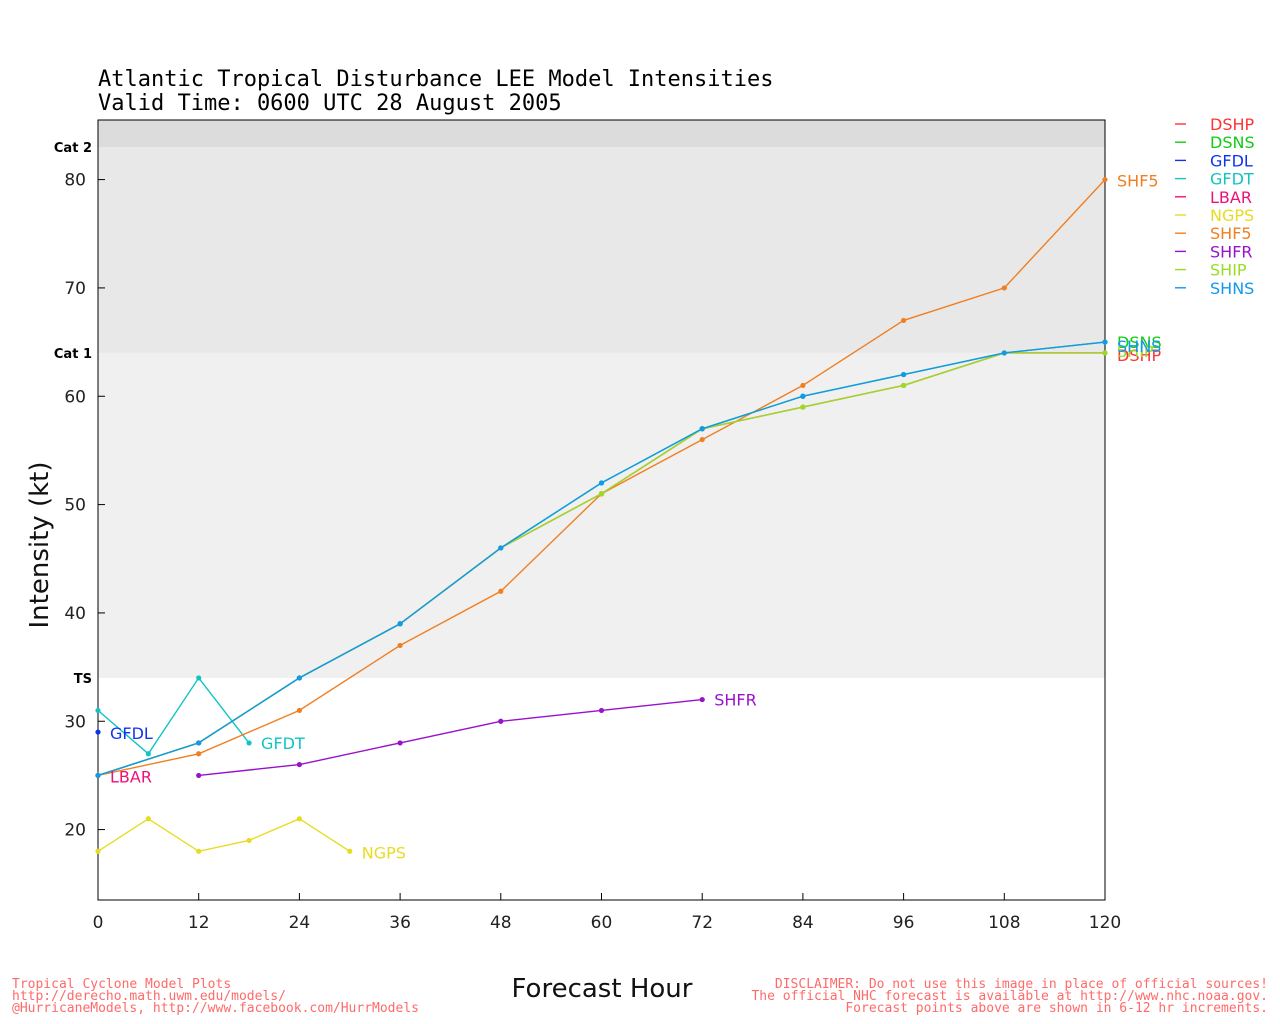  Describe the element at coordinates (75, 831) in the screenshot. I see `y-tick-label: 20` at that location.